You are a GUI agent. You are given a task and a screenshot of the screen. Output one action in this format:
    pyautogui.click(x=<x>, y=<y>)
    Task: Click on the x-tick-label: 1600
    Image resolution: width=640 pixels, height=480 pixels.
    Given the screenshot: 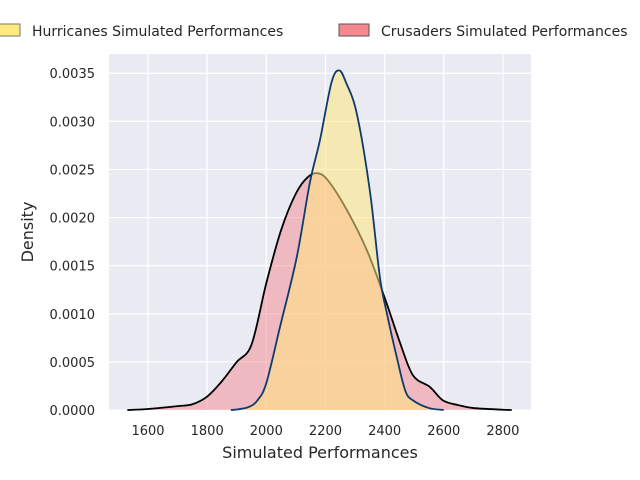 What is the action you would take?
    pyautogui.click(x=147, y=431)
    